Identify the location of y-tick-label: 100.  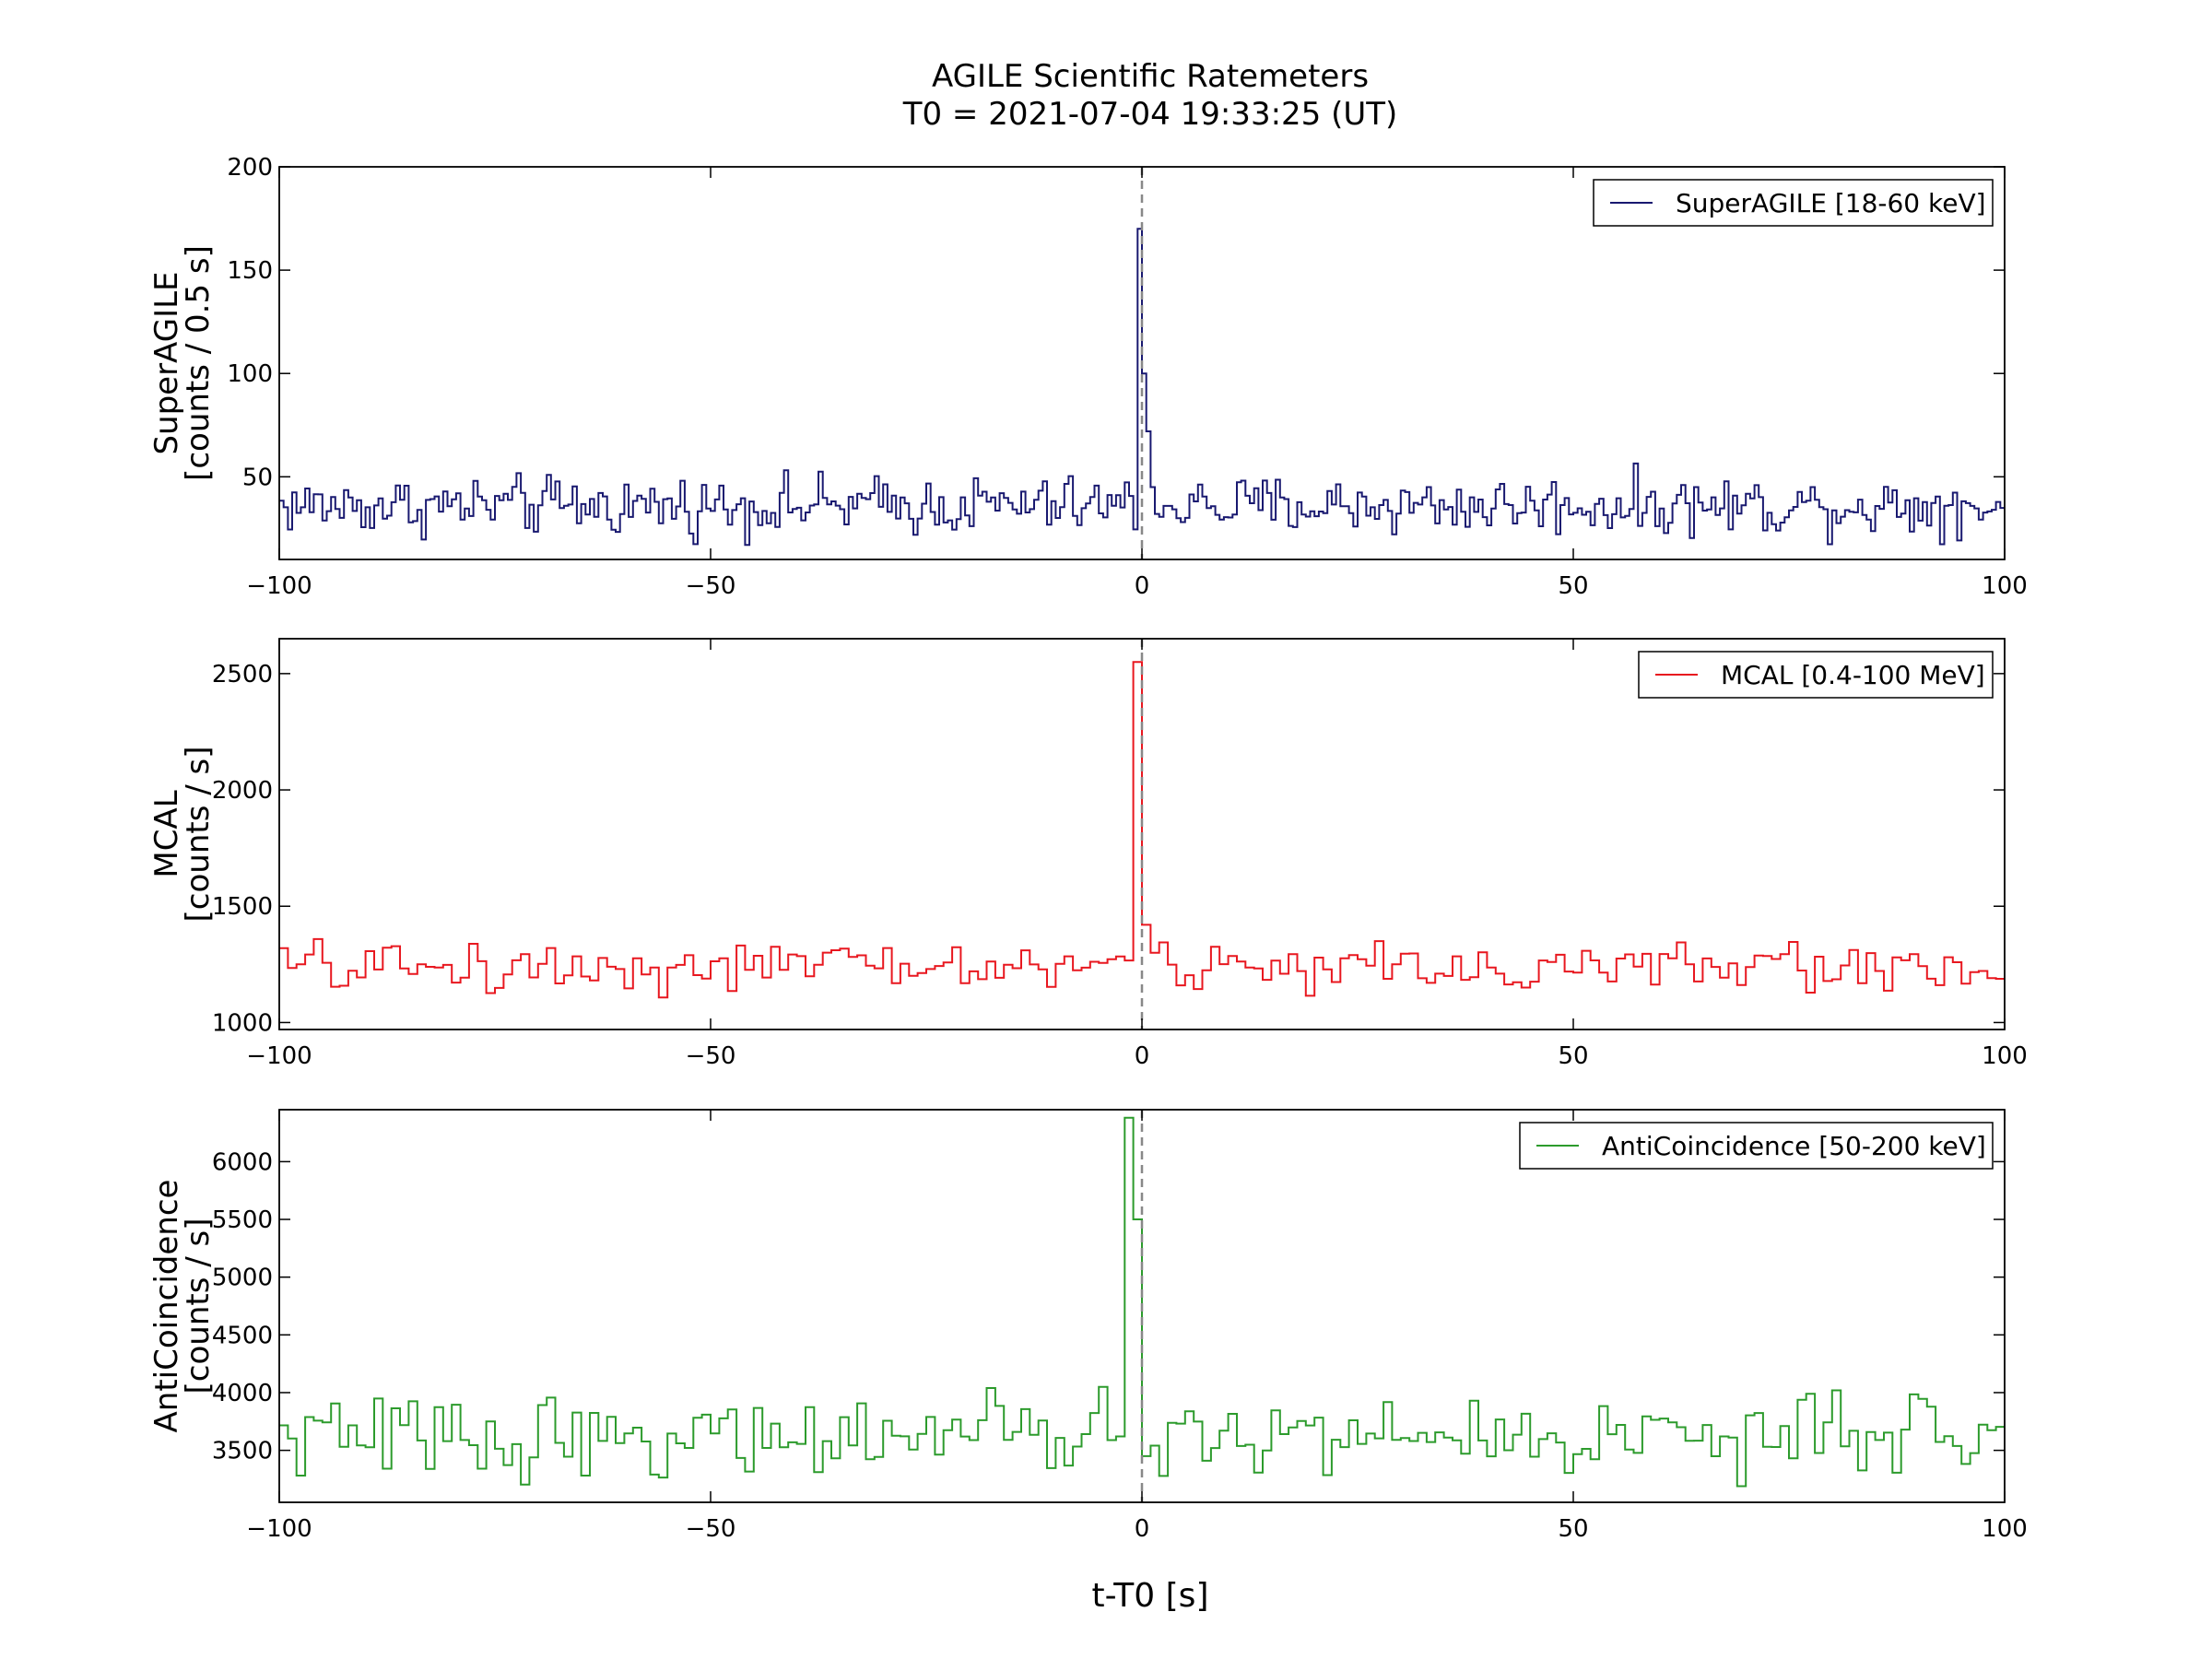
(250, 374).